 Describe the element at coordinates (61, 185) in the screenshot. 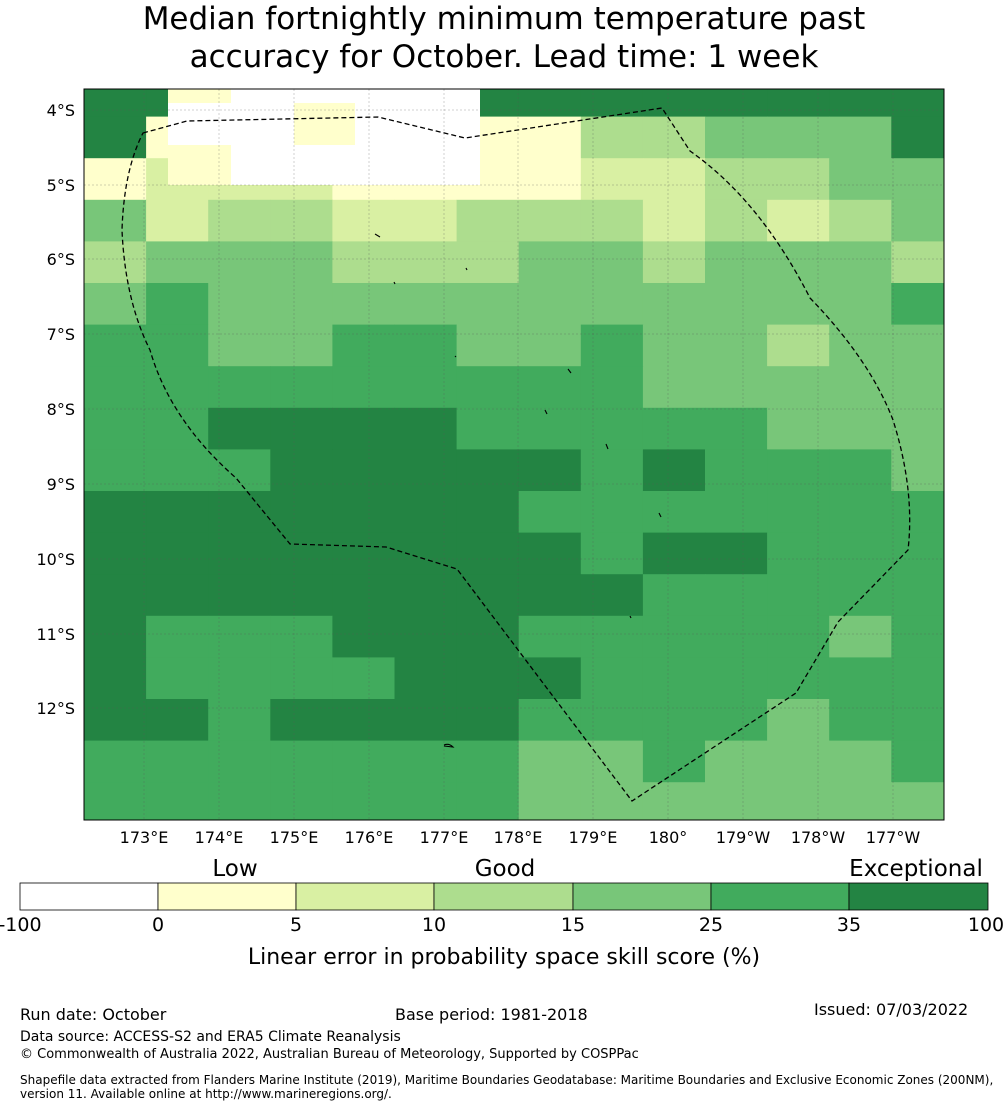

I see `lat-tick-label: 5°S` at that location.